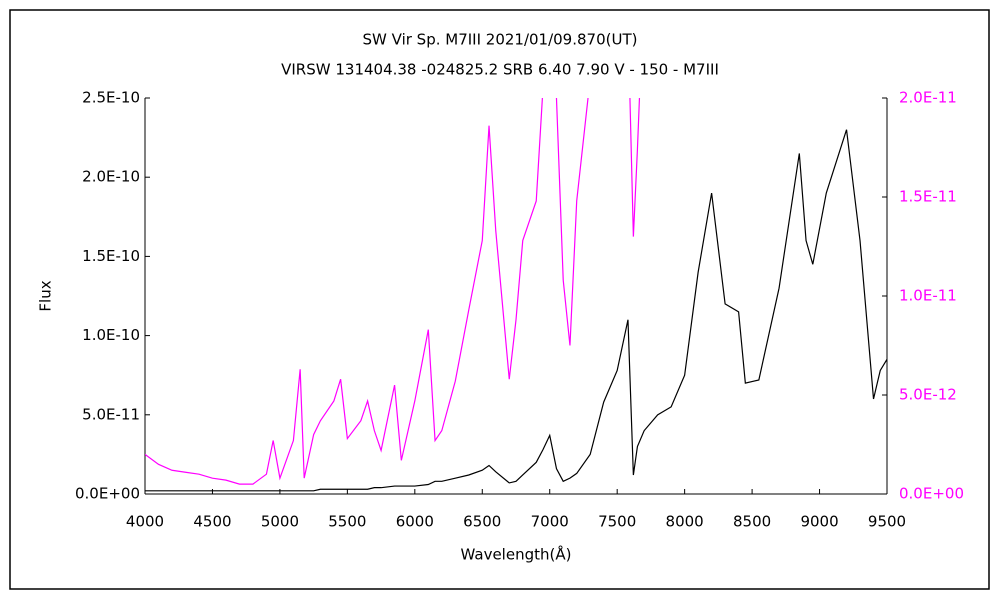 This screenshot has height=600, width=1000. What do you see at coordinates (145, 522) in the screenshot?
I see `x-tick-label: 4000` at bounding box center [145, 522].